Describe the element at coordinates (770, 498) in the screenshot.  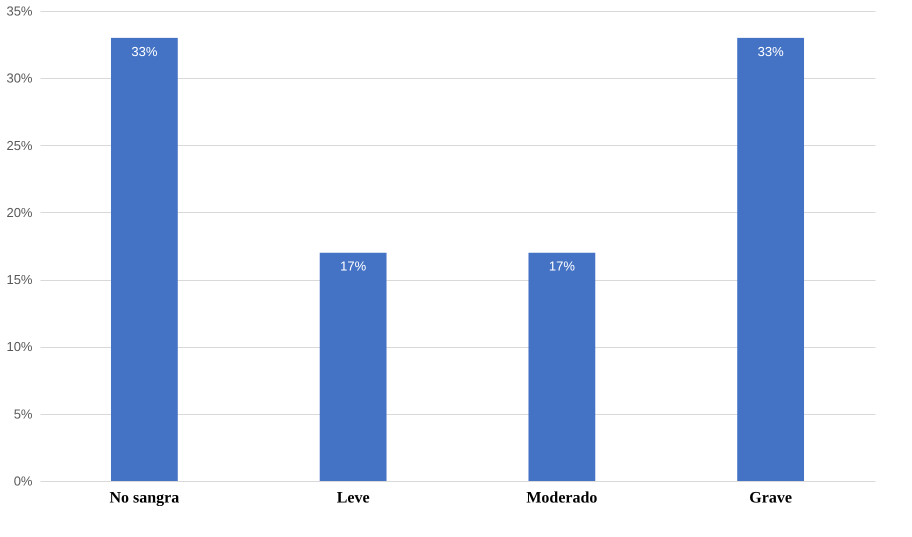
I see `x-tick-label: Grave` at that location.